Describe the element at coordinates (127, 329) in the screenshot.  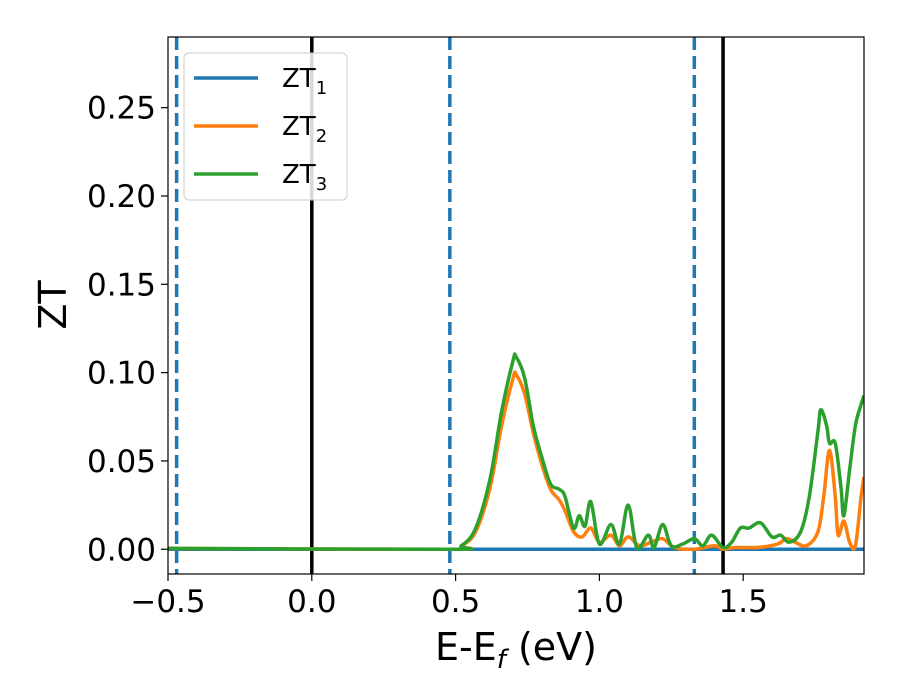
I see `y-axis-ticks: 0.00 0.05 0.10 0.15 0.20 0.25` at that location.